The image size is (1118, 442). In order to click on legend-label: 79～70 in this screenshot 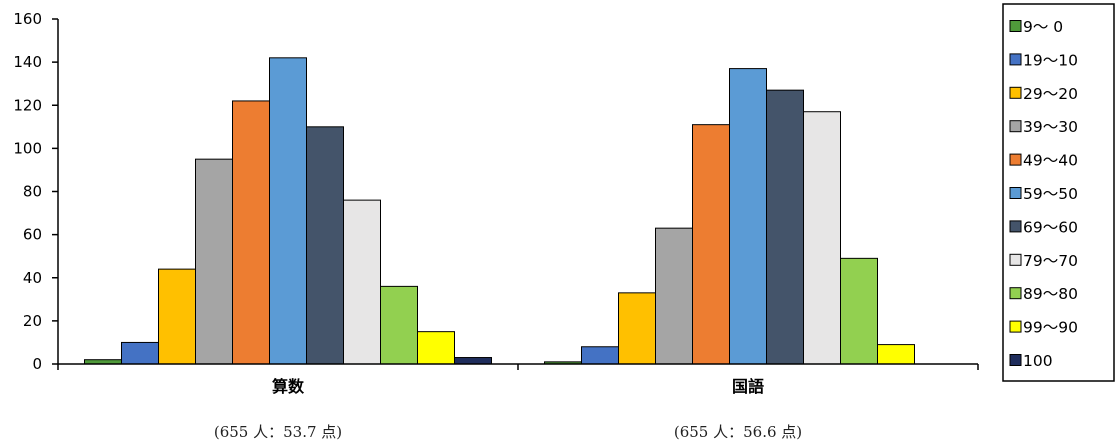, I will do `click(1050, 261)`.